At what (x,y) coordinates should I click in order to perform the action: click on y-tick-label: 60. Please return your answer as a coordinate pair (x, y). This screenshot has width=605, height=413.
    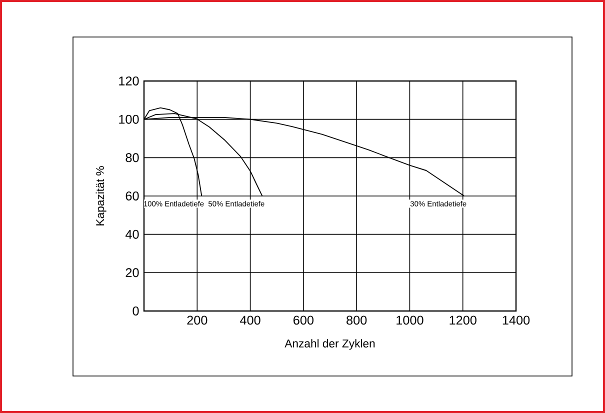
    Looking at the image, I should click on (132, 196).